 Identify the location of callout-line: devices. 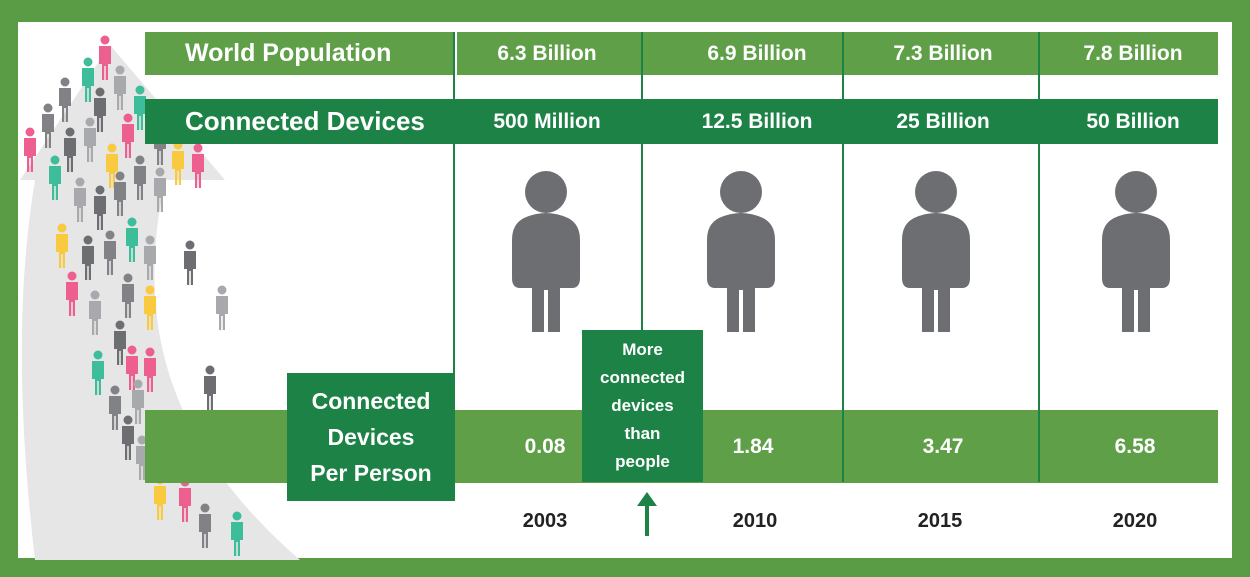
(642, 405).